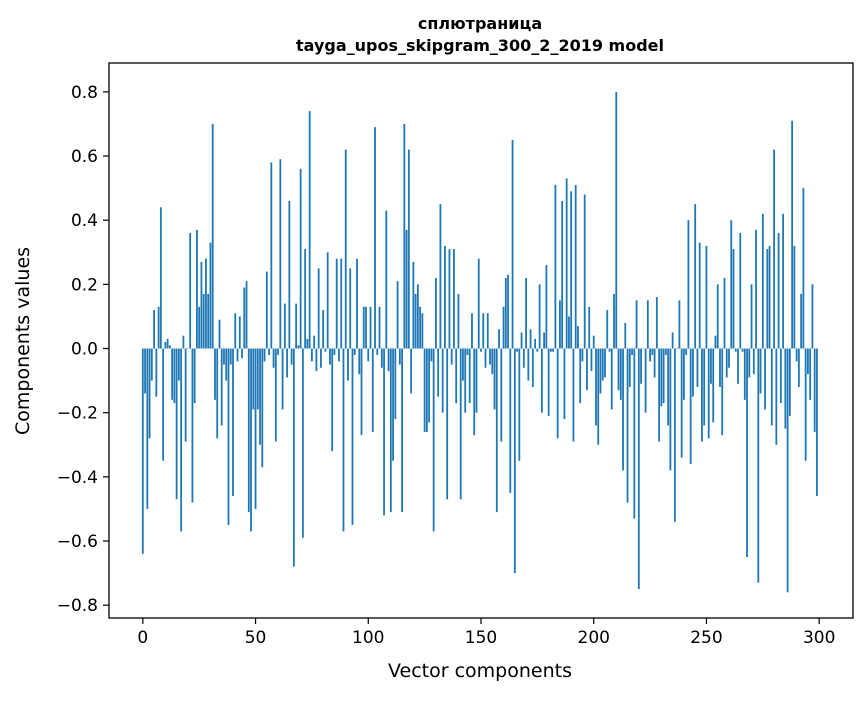 The image size is (867, 701). Describe the element at coordinates (23, 341) in the screenshot. I see `y-axis-label: Components values` at that location.